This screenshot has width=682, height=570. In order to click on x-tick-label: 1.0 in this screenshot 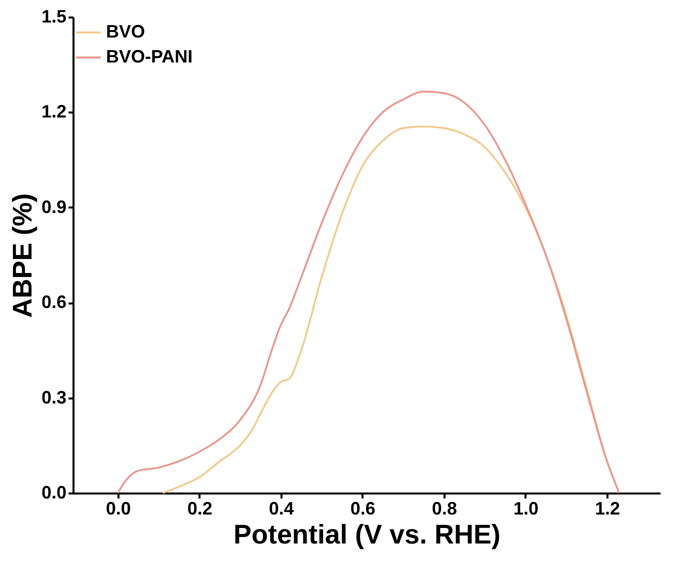, I will do `click(525, 508)`.